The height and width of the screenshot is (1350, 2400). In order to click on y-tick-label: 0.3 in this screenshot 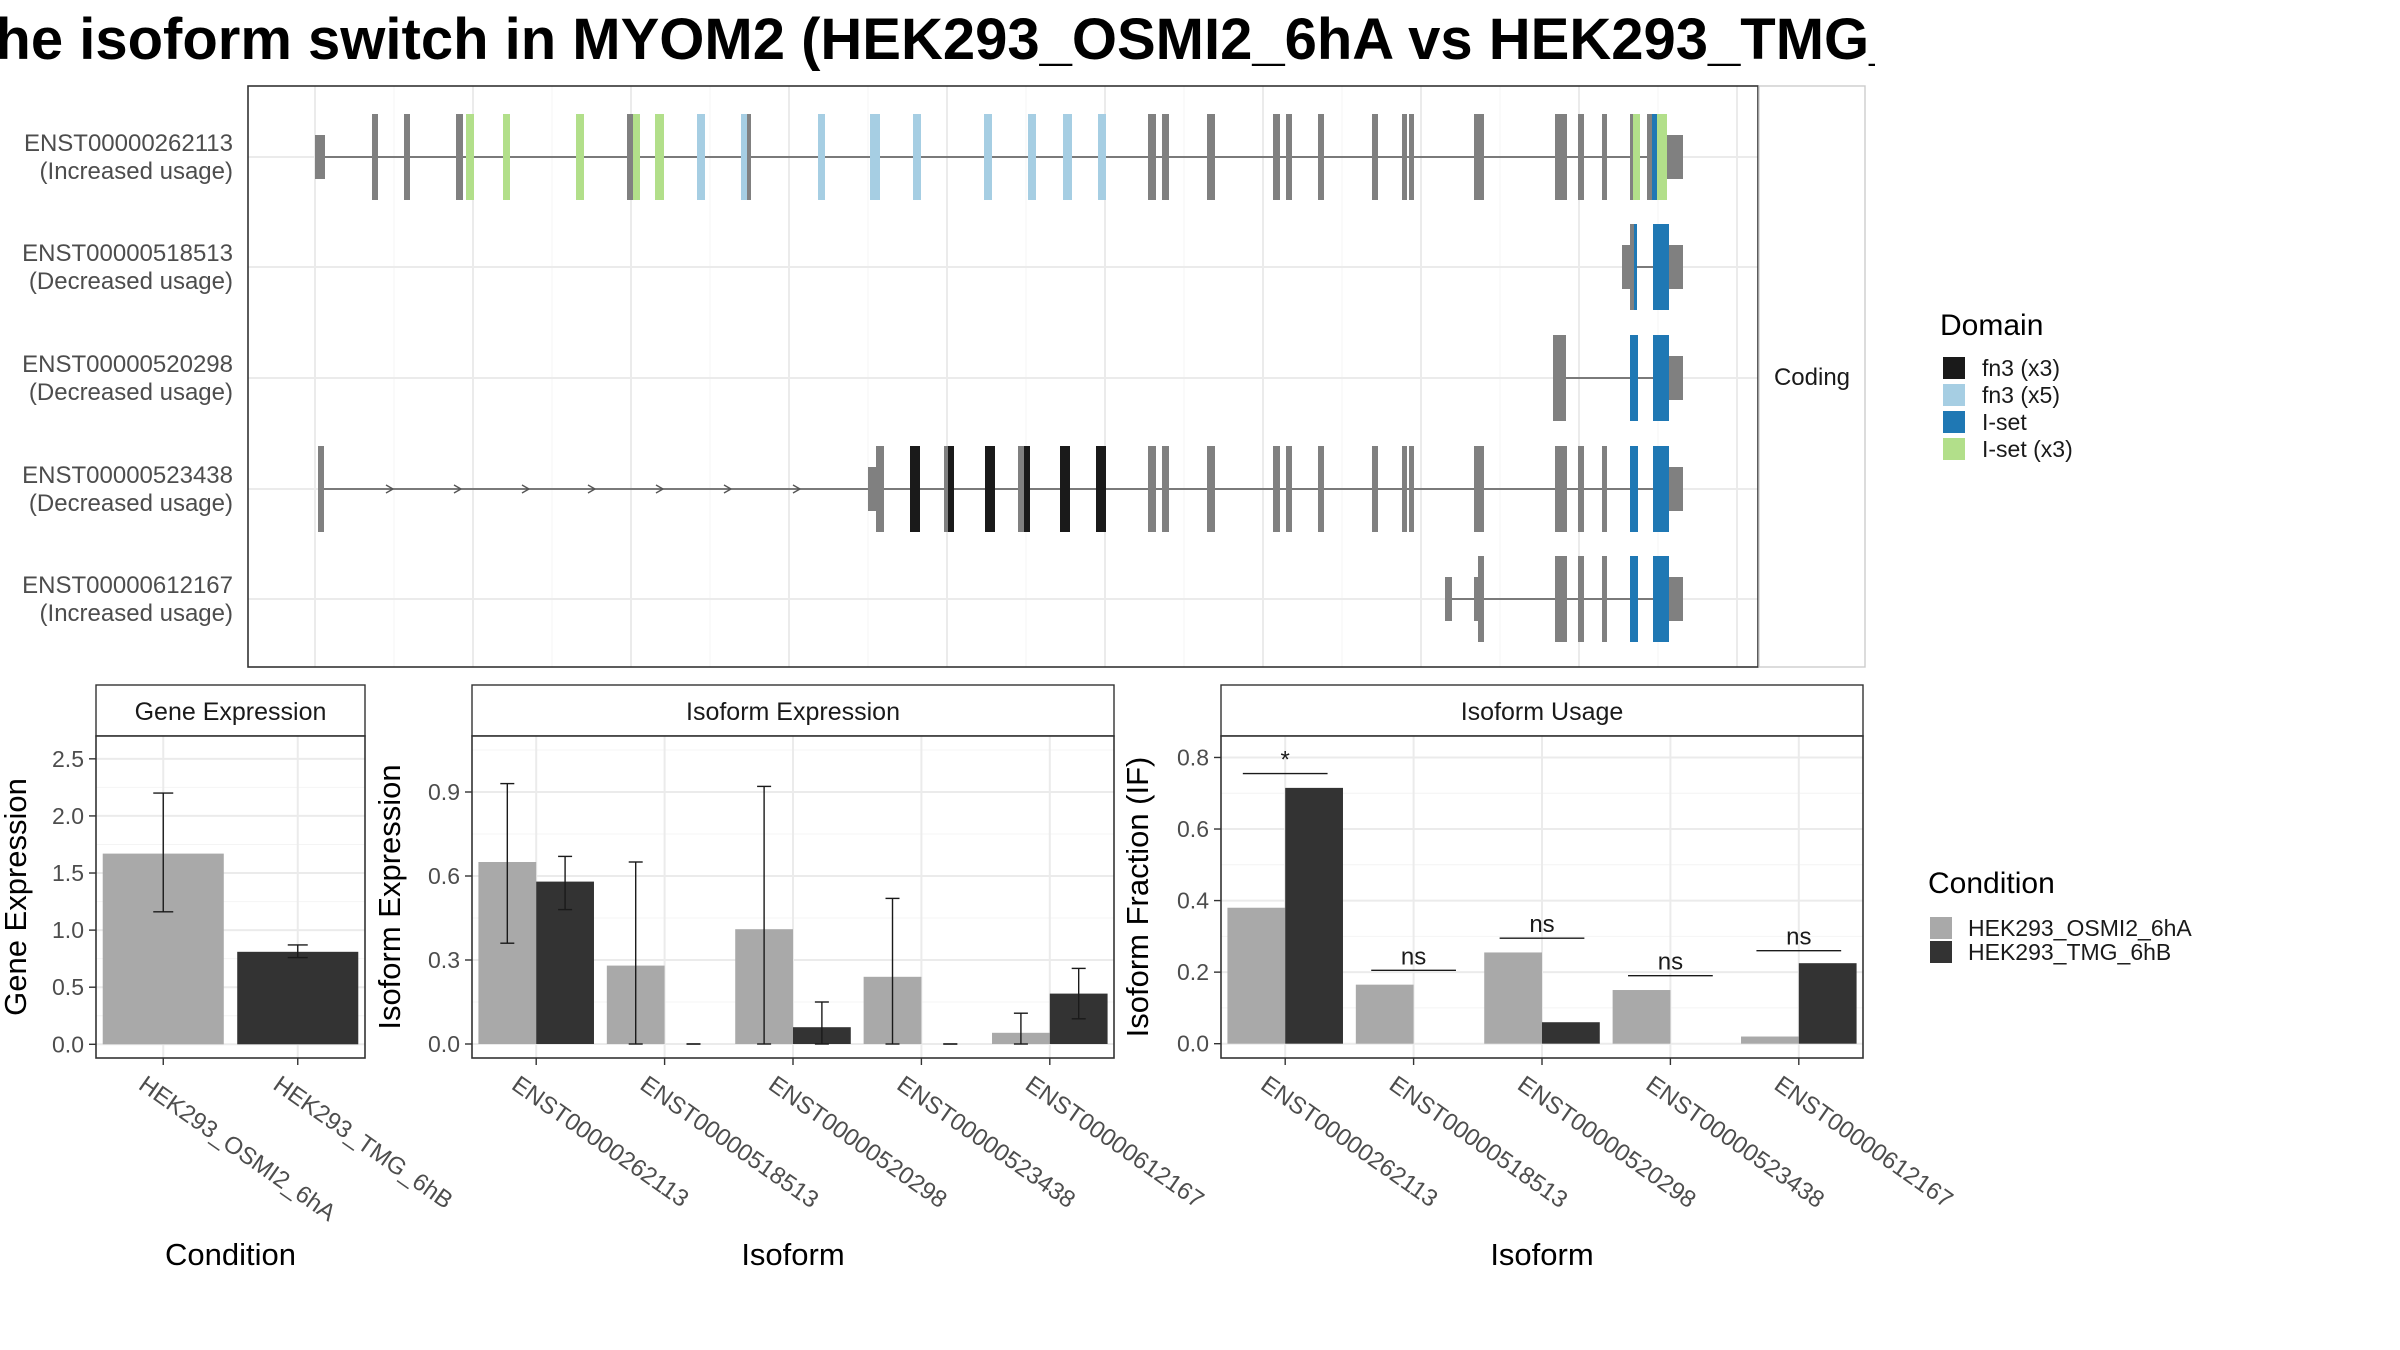, I will do `click(444, 960)`.